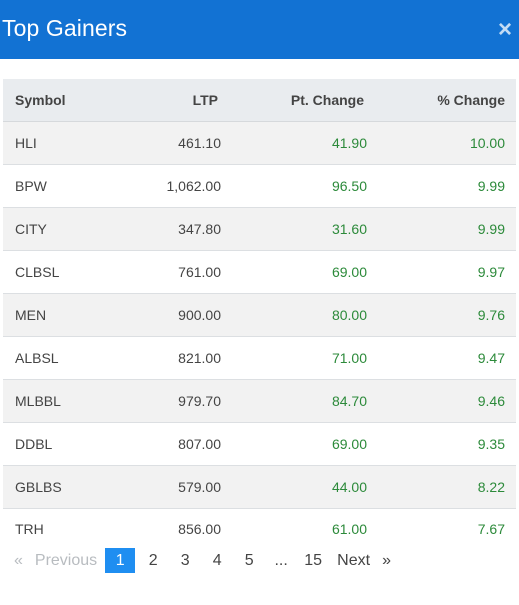 The height and width of the screenshot is (605, 519). Describe the element at coordinates (354, 560) in the screenshot. I see `next-page-button: Next` at that location.